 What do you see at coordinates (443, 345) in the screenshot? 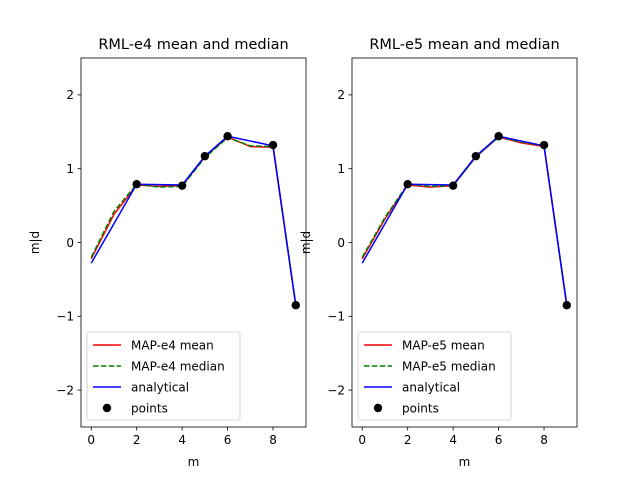
I see `legend-entry: MAP-e5 mean` at bounding box center [443, 345].